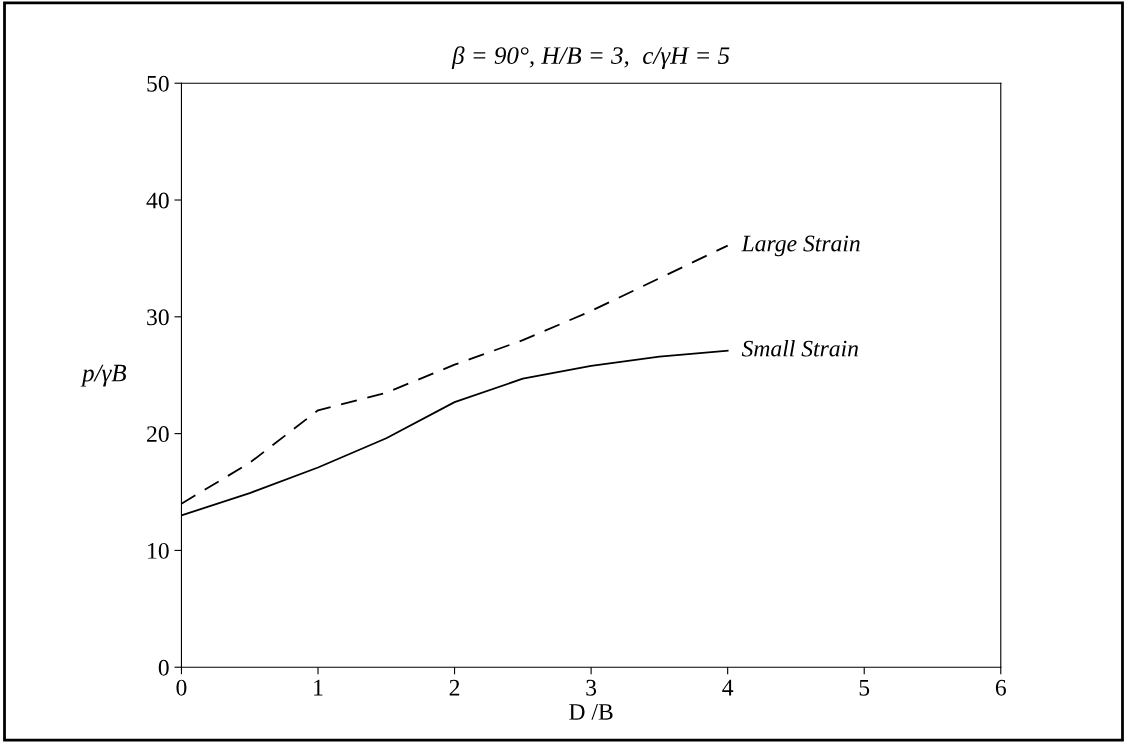 The height and width of the screenshot is (743, 1127). I want to click on x-tick-label: 2, so click(454, 687).